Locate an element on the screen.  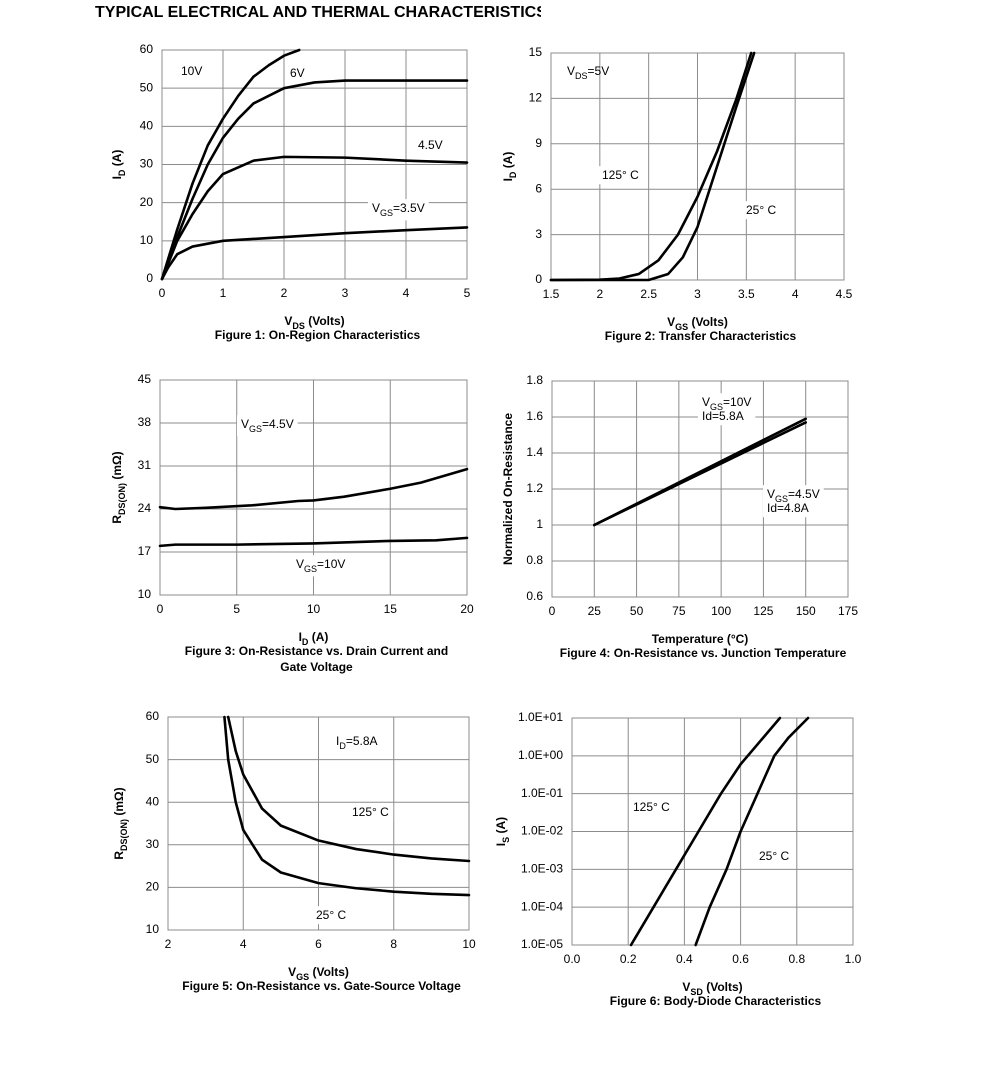
y-tick-label: 1.6 is located at coordinates (534, 416).